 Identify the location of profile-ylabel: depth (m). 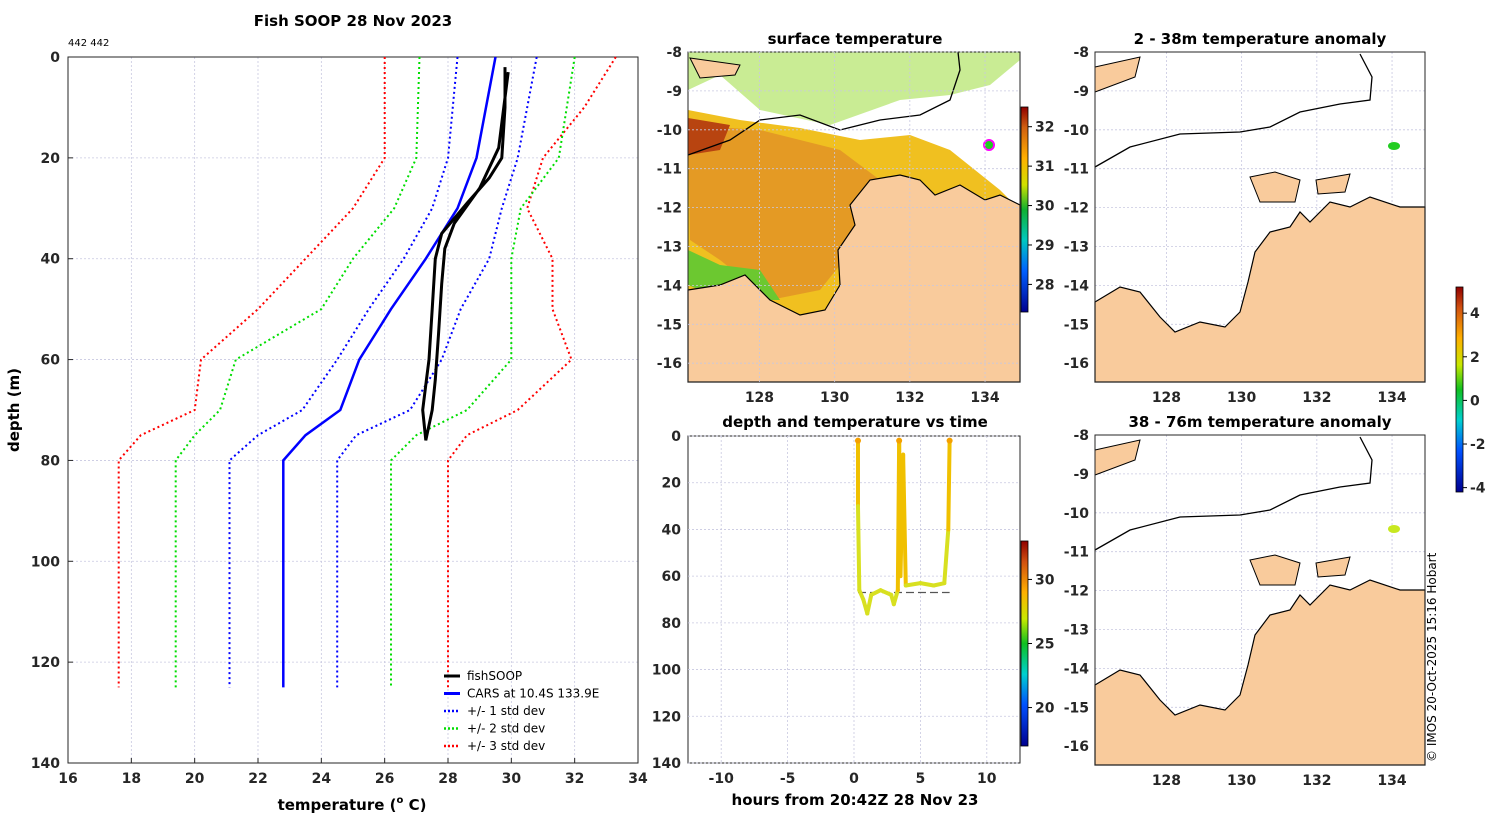
(14, 410).